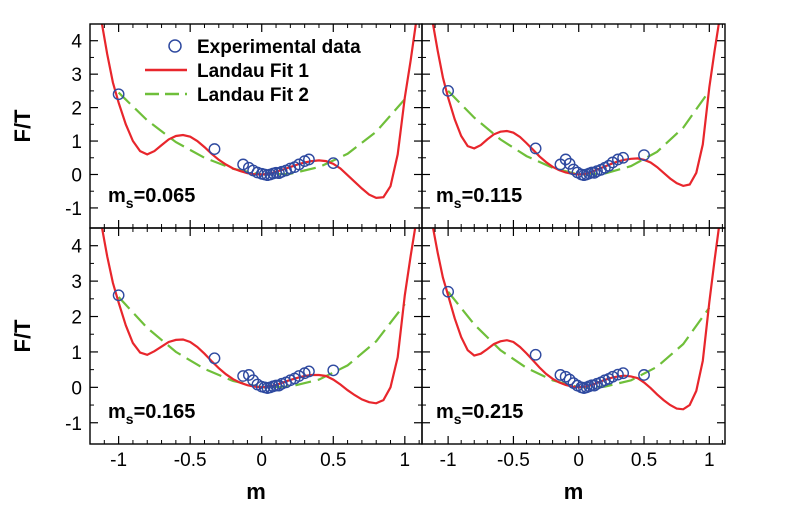 This screenshot has width=788, height=512. I want to click on panel-annotation: ms=0.215, so click(479, 414).